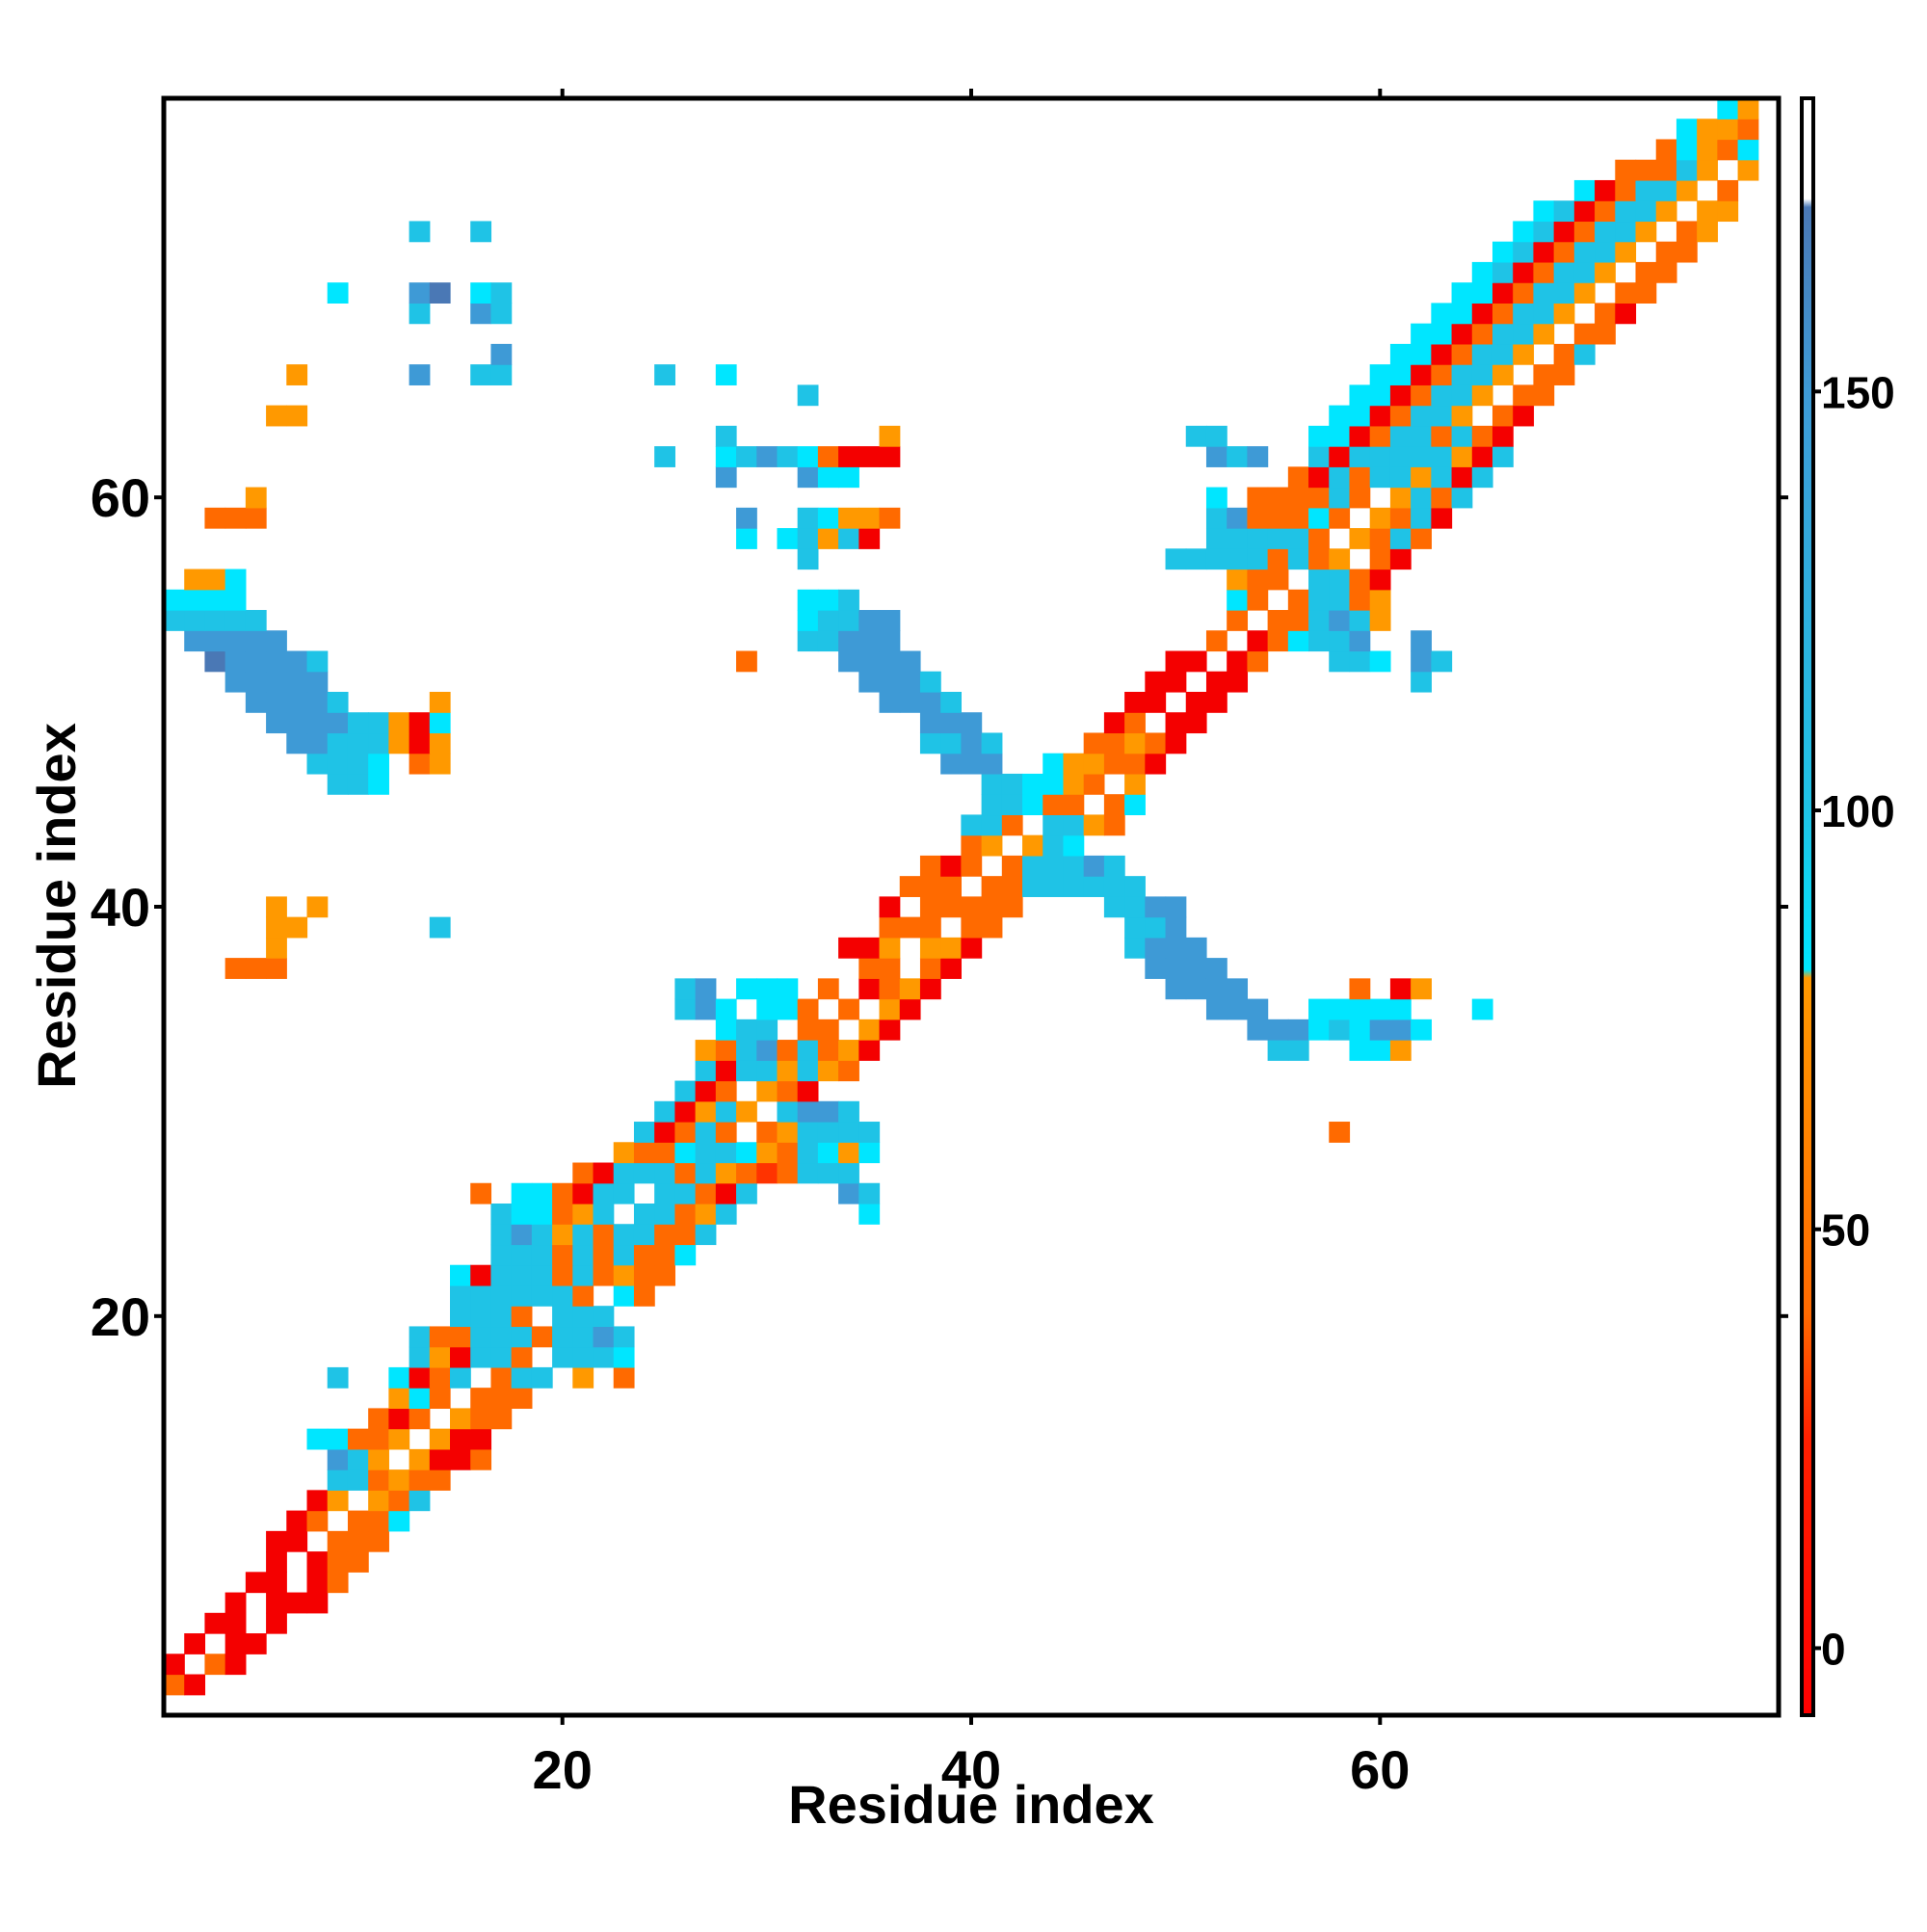 This screenshot has width=1927, height=1932. I want to click on x-tick-label: 40, so click(971, 1769).